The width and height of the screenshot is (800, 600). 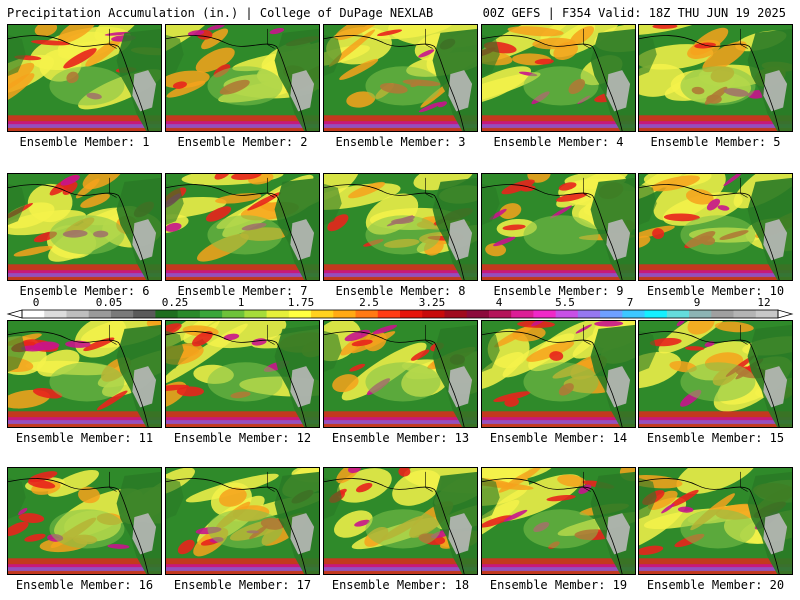 I want to click on member-caption: Ensemble Member: 8, so click(x=400, y=291).